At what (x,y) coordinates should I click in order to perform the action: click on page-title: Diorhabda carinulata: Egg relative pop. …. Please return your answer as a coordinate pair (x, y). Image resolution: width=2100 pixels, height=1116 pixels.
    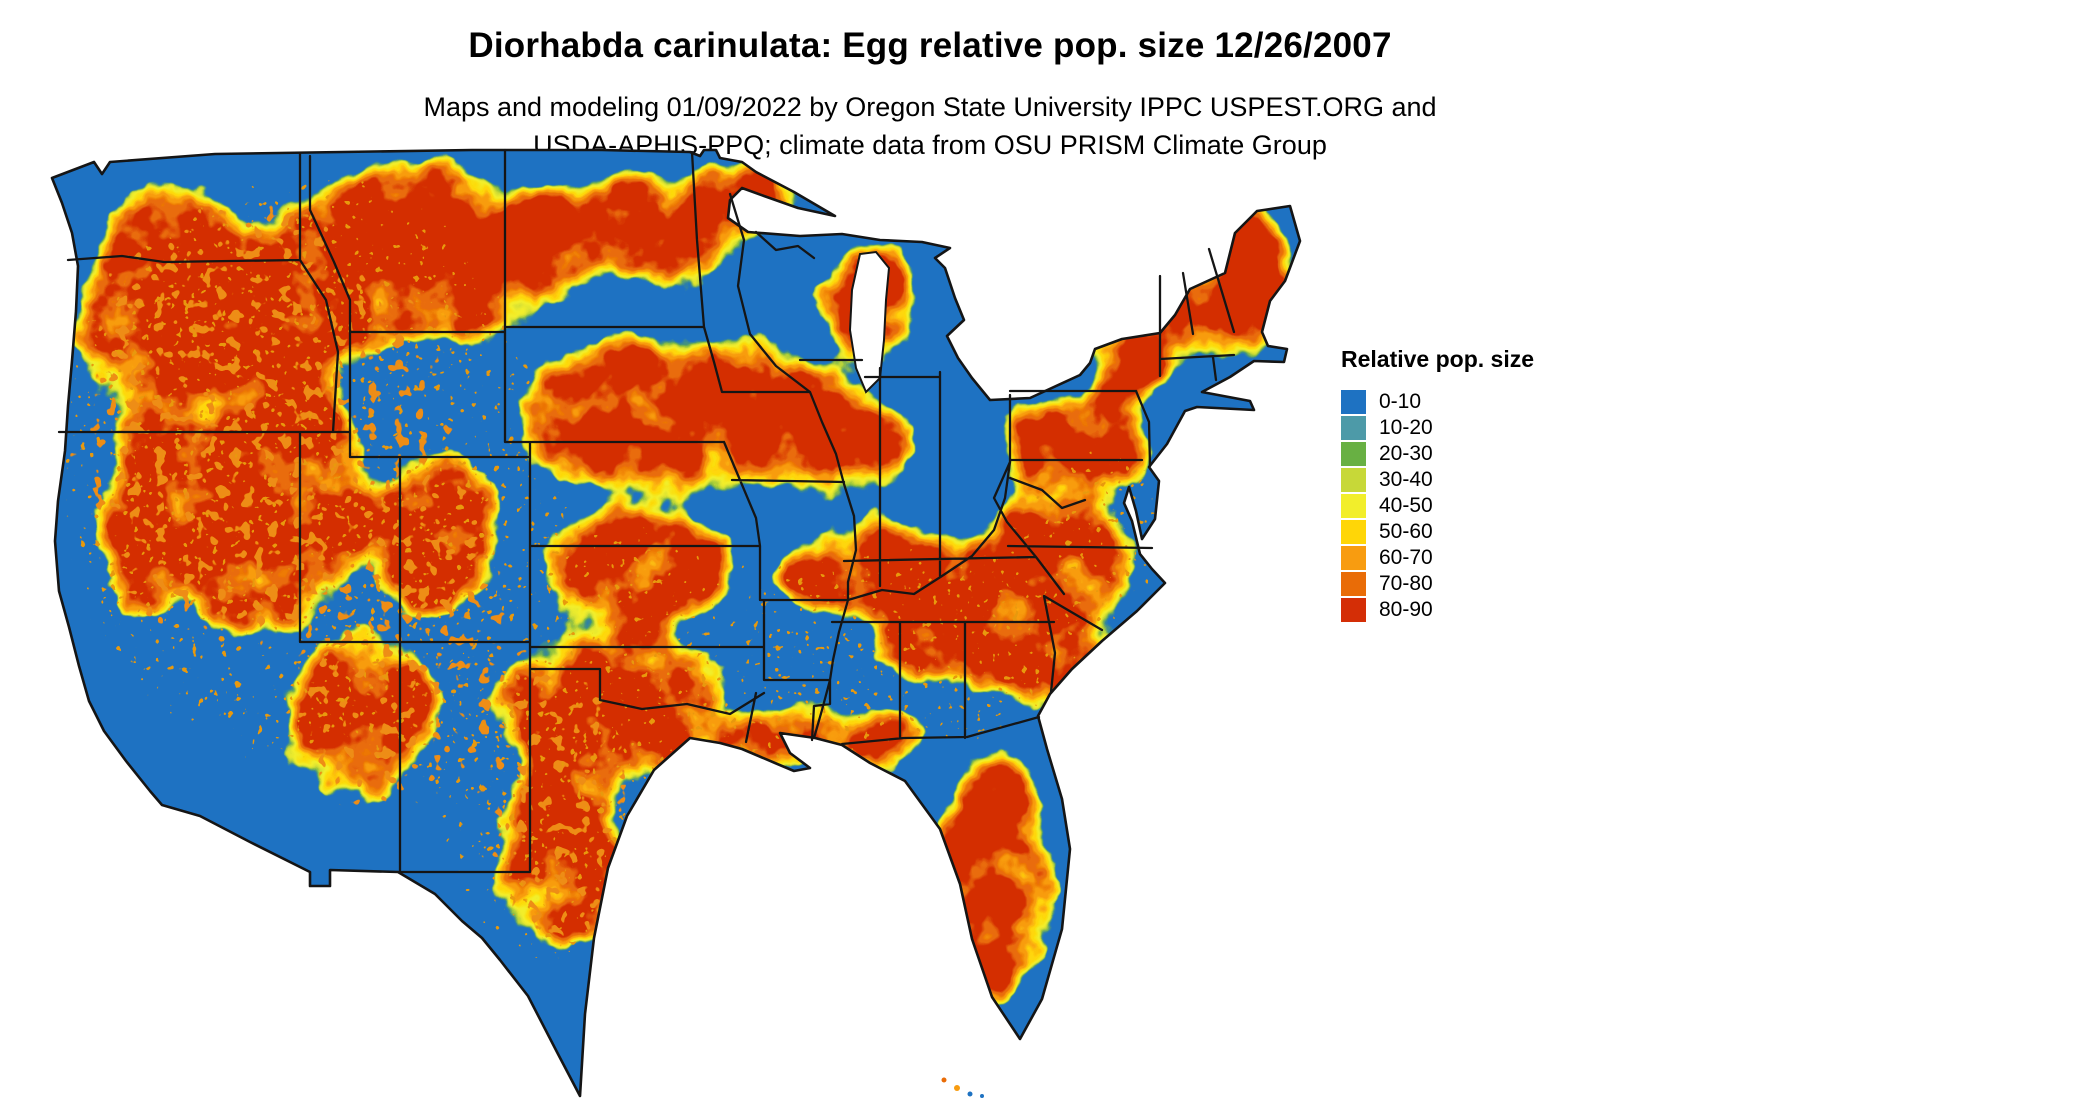
    Looking at the image, I should click on (930, 45).